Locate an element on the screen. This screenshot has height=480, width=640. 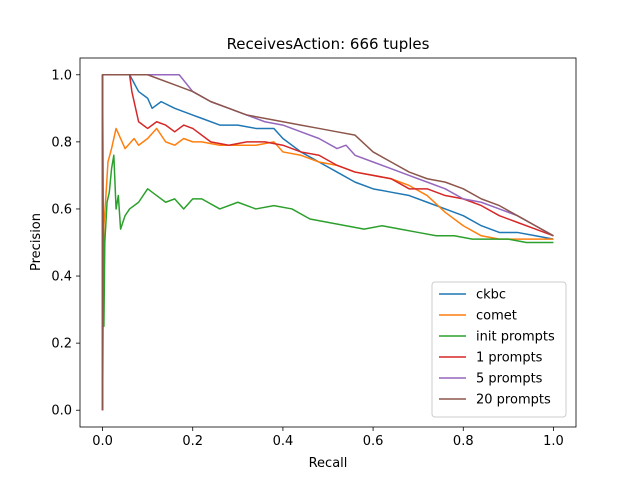
x-axis-label: Recall is located at coordinates (328, 463).